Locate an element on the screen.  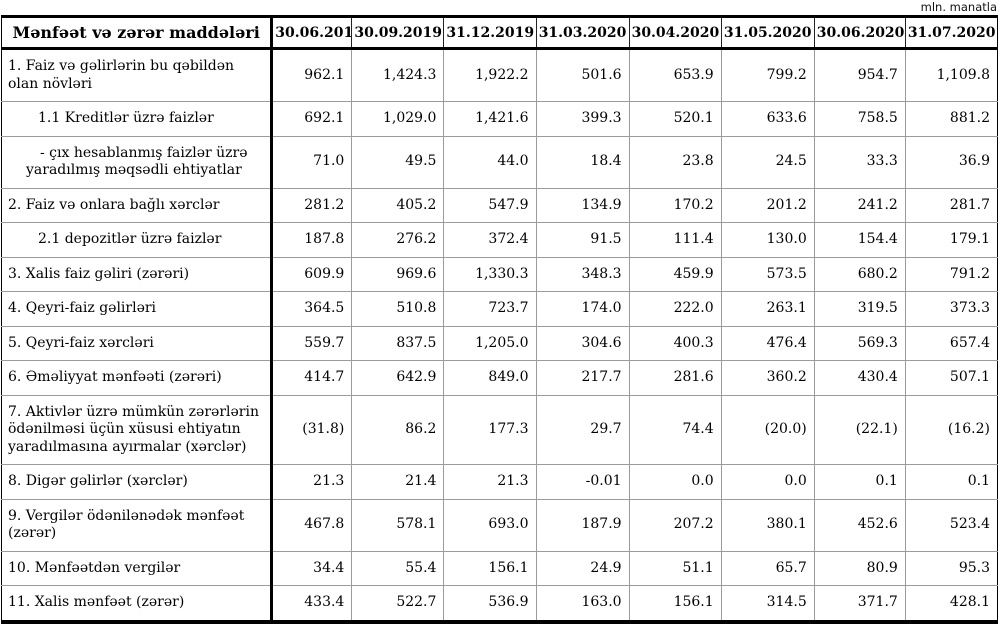
row-label: 11. Xalis mənfəət (zərər) is located at coordinates (137, 603).